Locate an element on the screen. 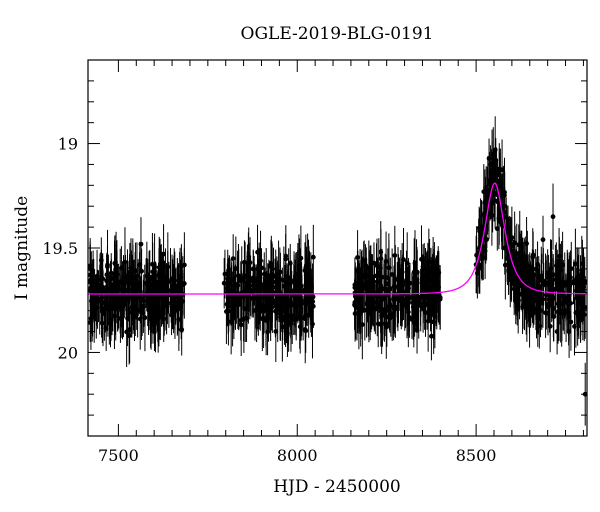 This screenshot has width=600, height=512. y-tick-labels: 19 19.5 20 is located at coordinates (60, 249).